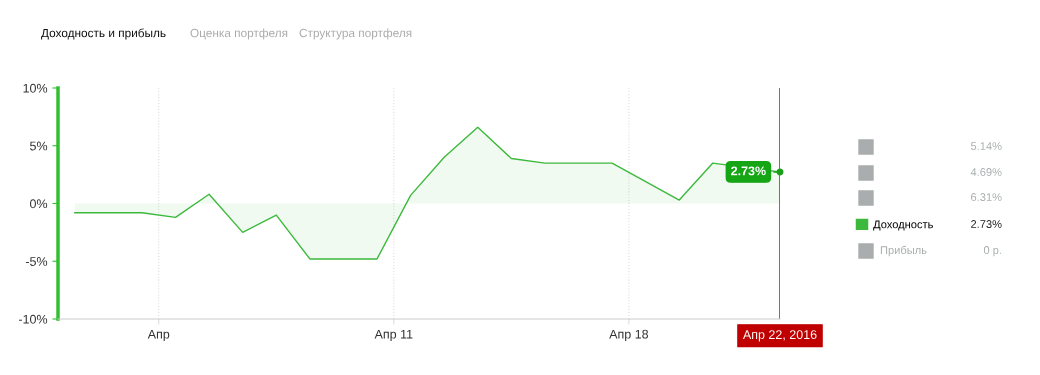 The width and height of the screenshot is (1040, 375). What do you see at coordinates (39, 146) in the screenshot?
I see `y-tick-label: 5%` at bounding box center [39, 146].